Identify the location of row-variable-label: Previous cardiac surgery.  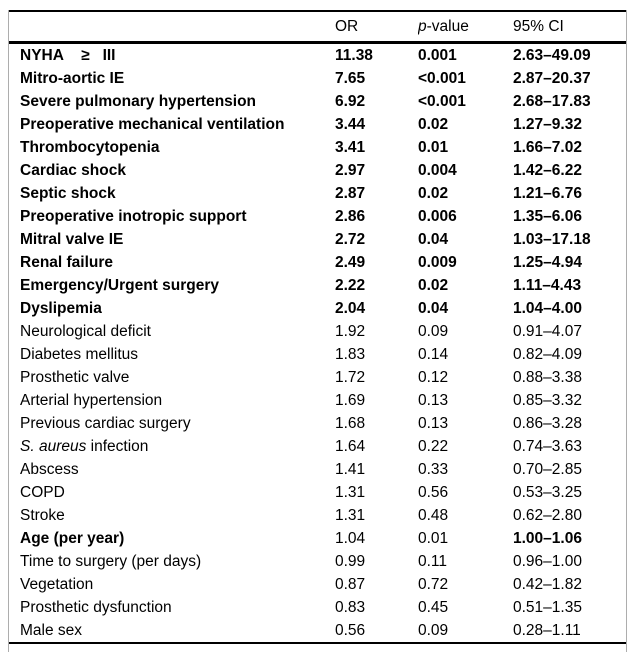
(105, 423).